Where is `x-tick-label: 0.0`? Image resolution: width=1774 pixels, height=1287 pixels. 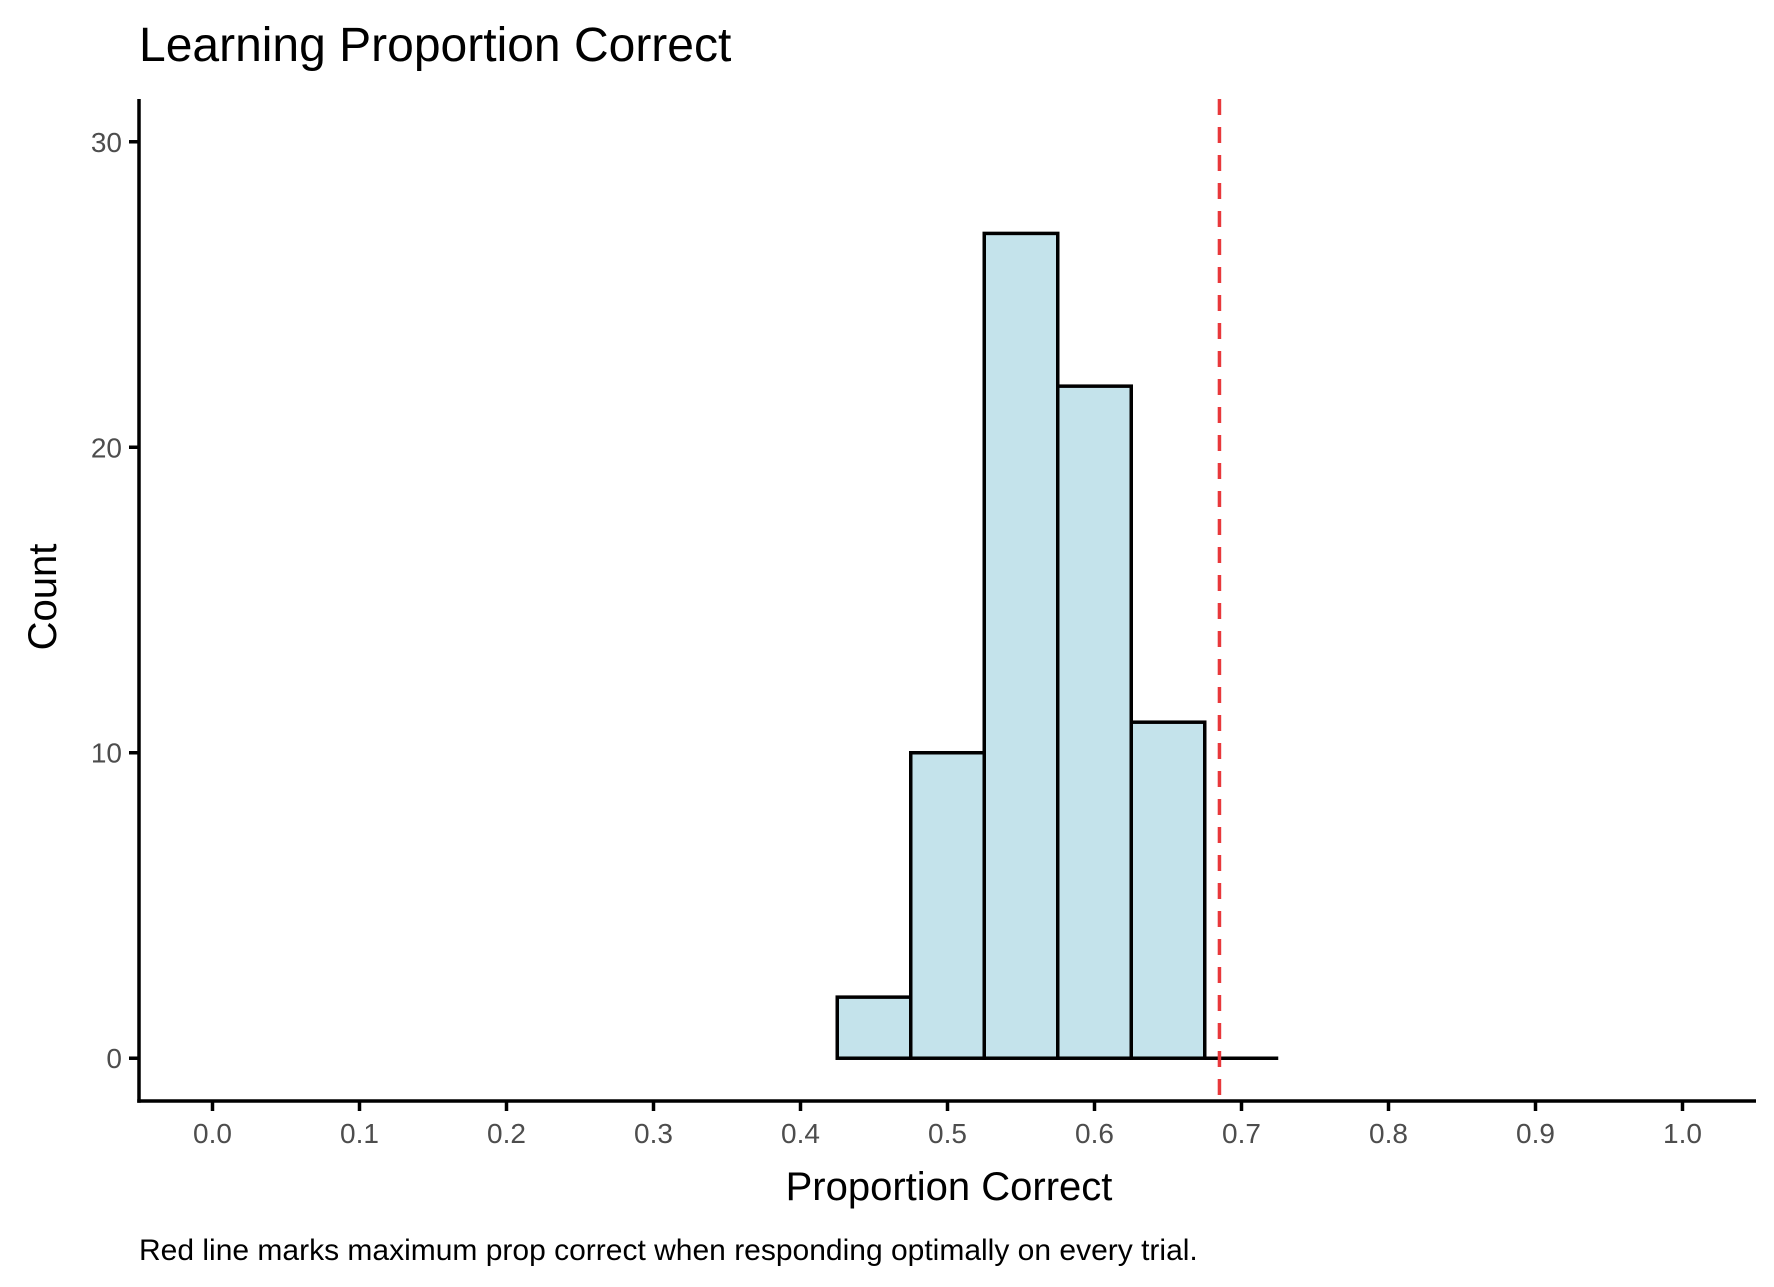
x-tick-label: 0.0 is located at coordinates (212, 1133).